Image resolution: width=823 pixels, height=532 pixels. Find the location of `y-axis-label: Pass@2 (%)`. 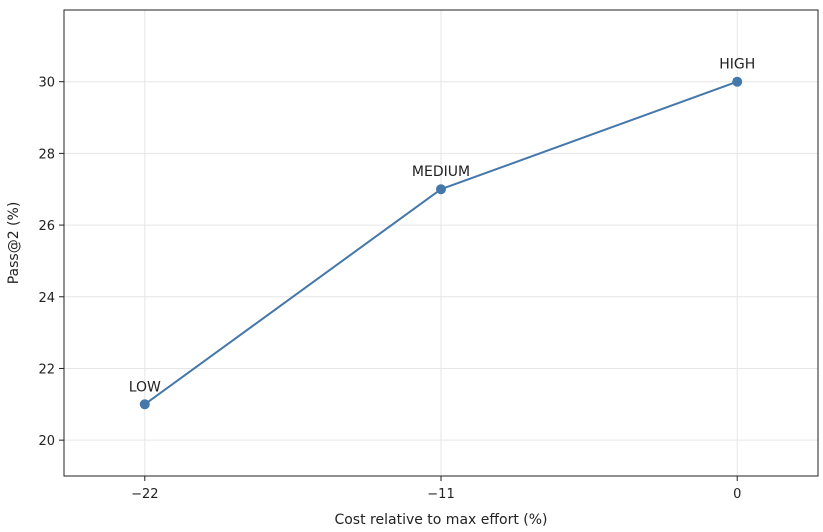

y-axis-label: Pass@2 (%) is located at coordinates (14, 243).